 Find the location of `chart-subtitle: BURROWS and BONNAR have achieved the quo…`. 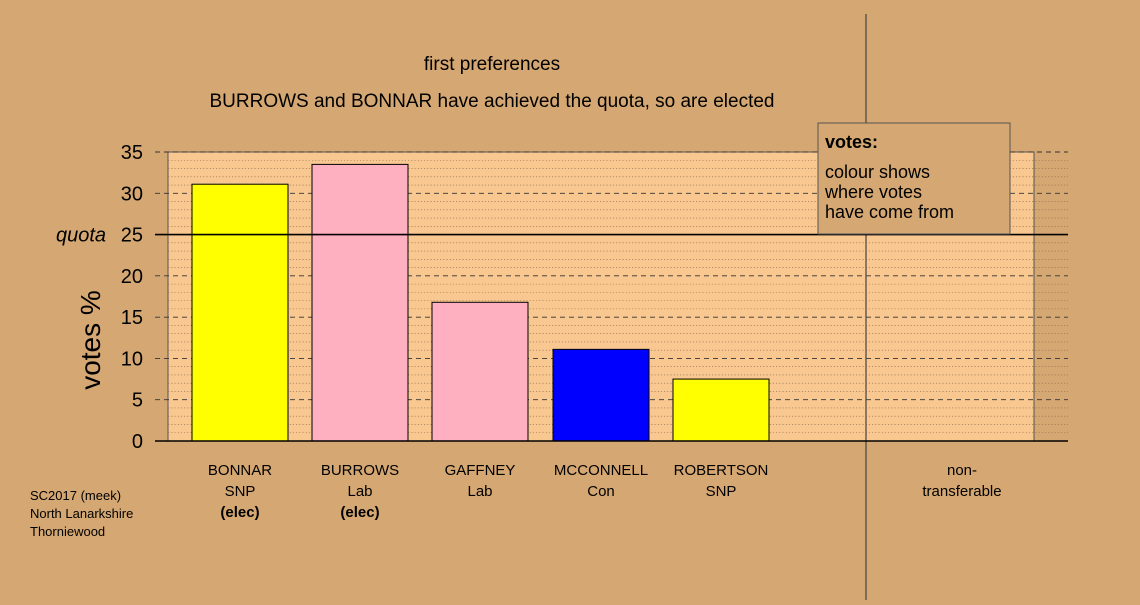

chart-subtitle: BURROWS and BONNAR have achieved the quo… is located at coordinates (491, 101).